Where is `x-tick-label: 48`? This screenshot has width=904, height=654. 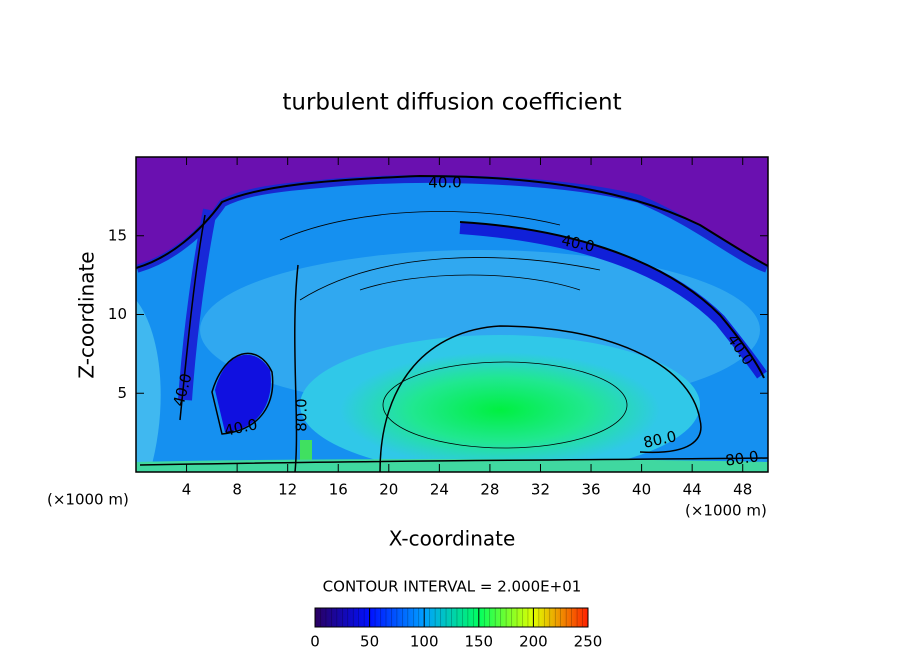 x-tick-label: 48 is located at coordinates (742, 490).